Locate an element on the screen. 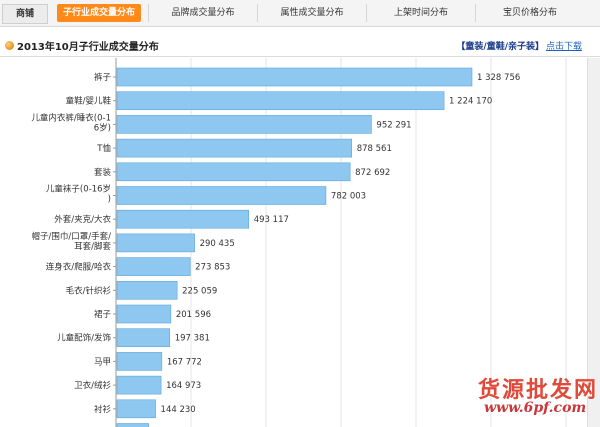 The width and height of the screenshot is (600, 427). tab-listing-time: 上架时间分布 is located at coordinates (420, 13).